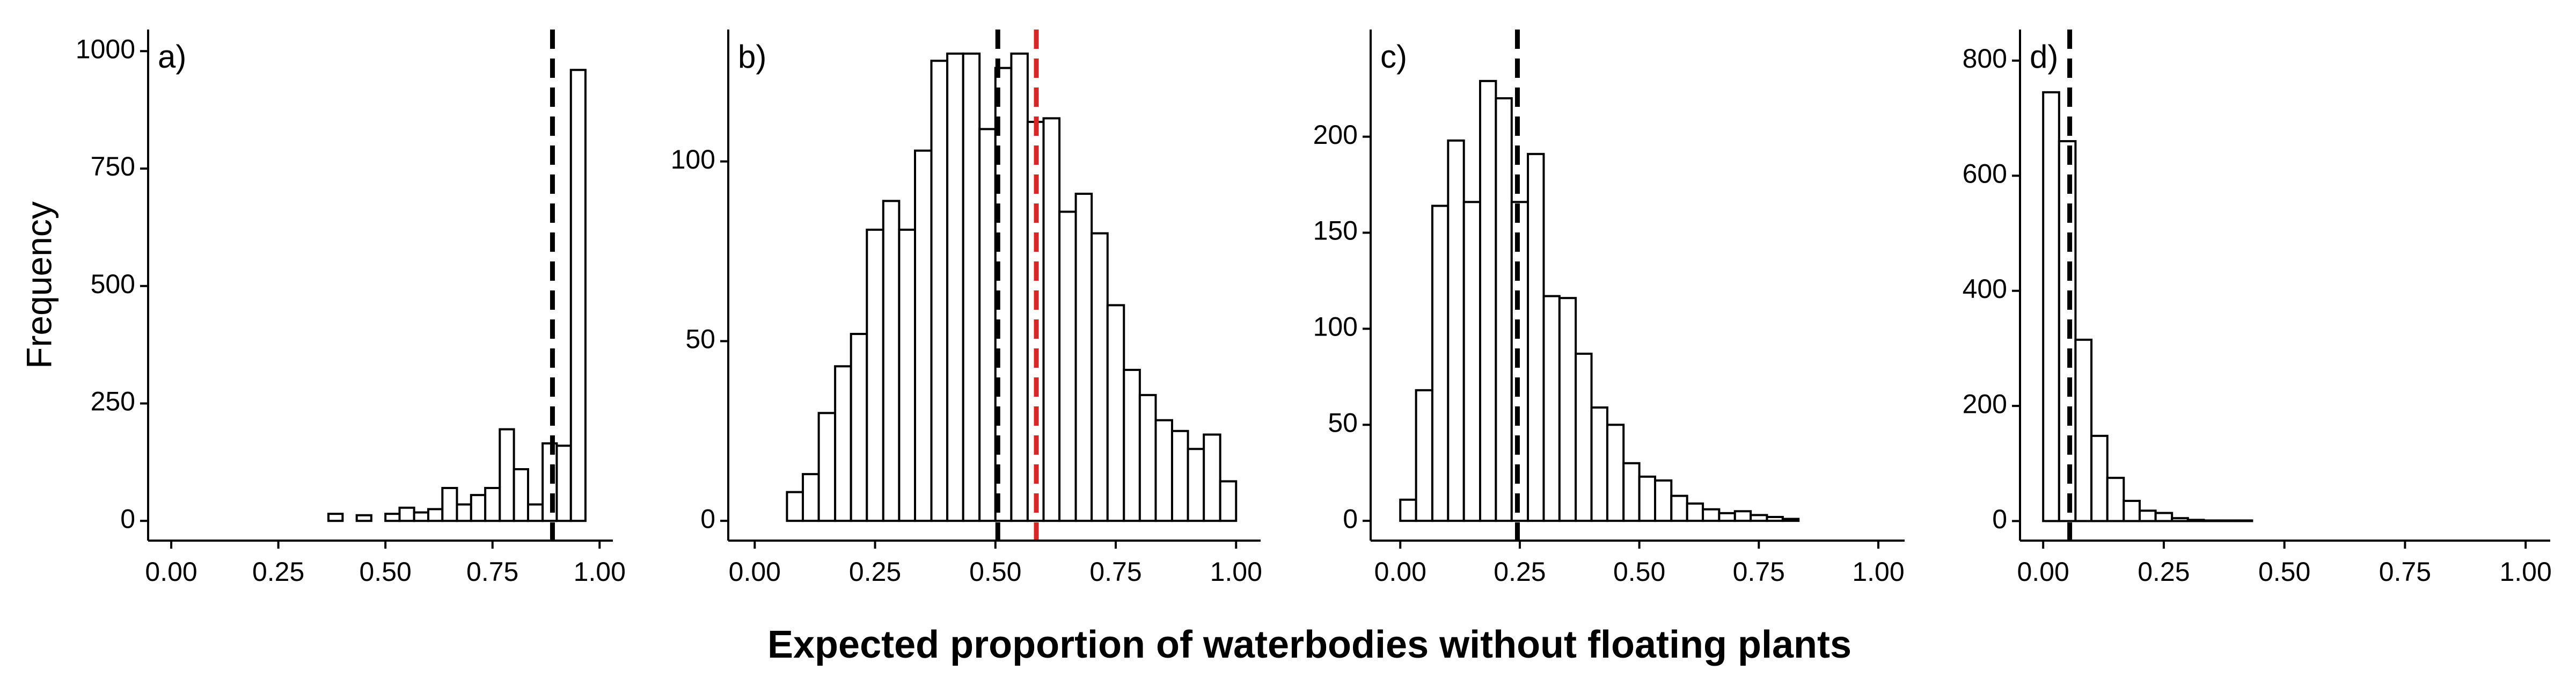  What do you see at coordinates (1985, 58) in the screenshot?
I see `y-tick-label: 800` at bounding box center [1985, 58].